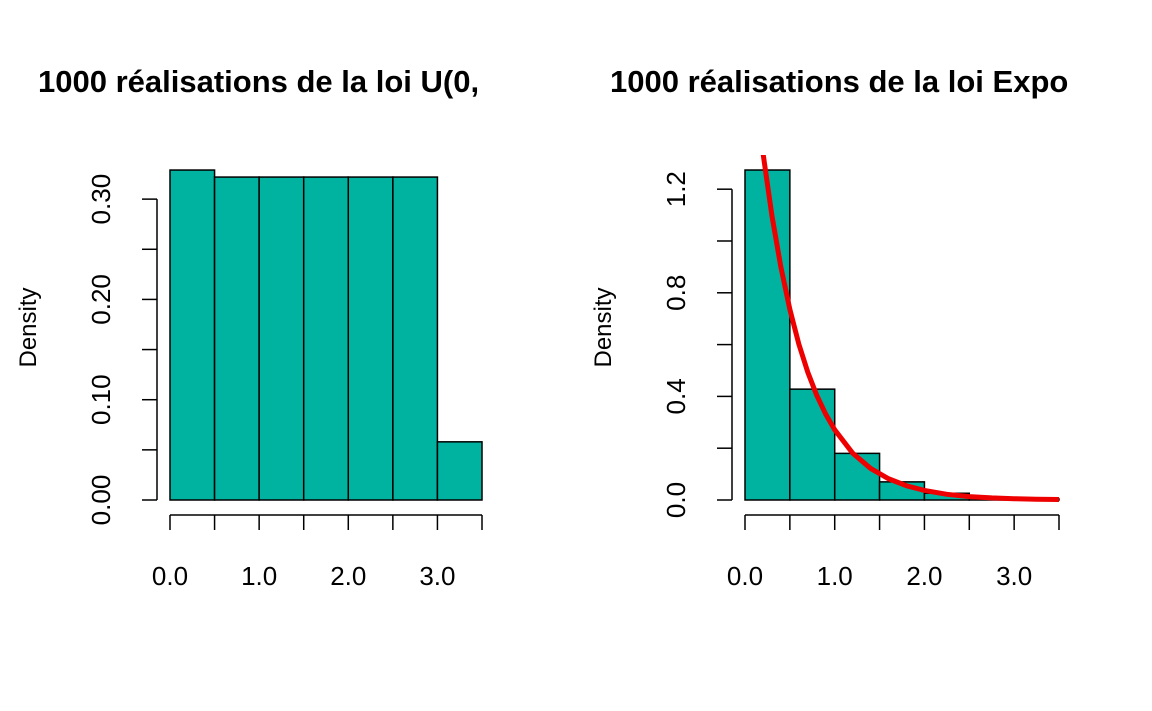 The width and height of the screenshot is (1152, 711). I want to click on y-tick-label: 0.00, so click(101, 500).